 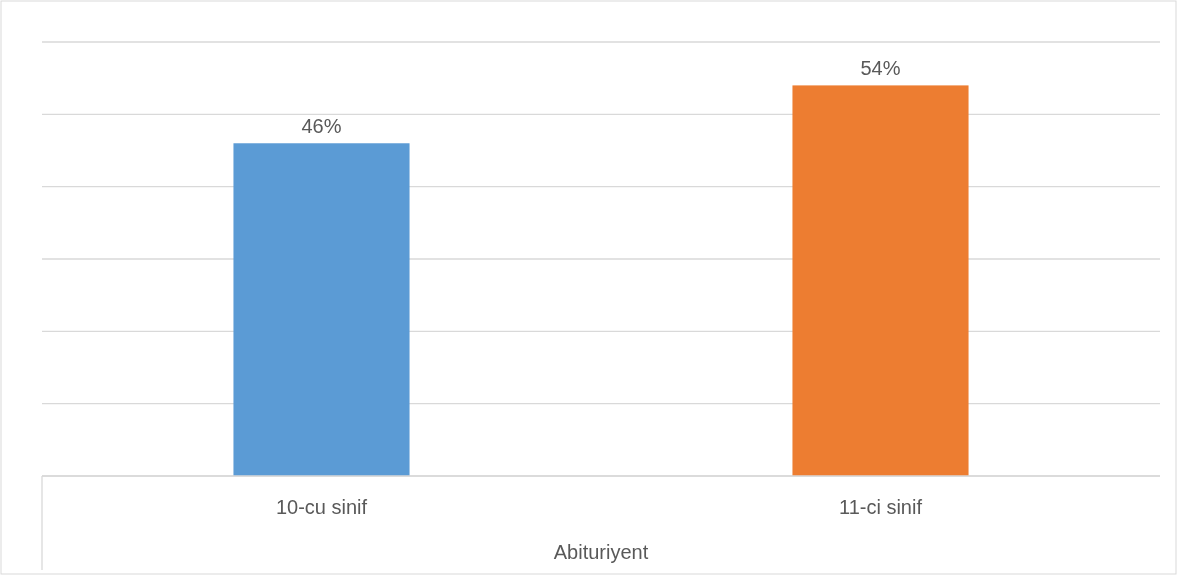 What do you see at coordinates (321, 126) in the screenshot?
I see `data-label: 46%` at bounding box center [321, 126].